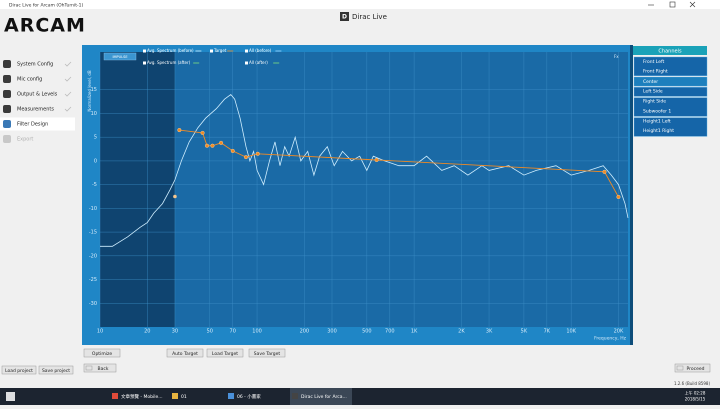 Image resolution: width=720 pixels, height=409 pixels. I want to click on button: Save Target, so click(267, 353).